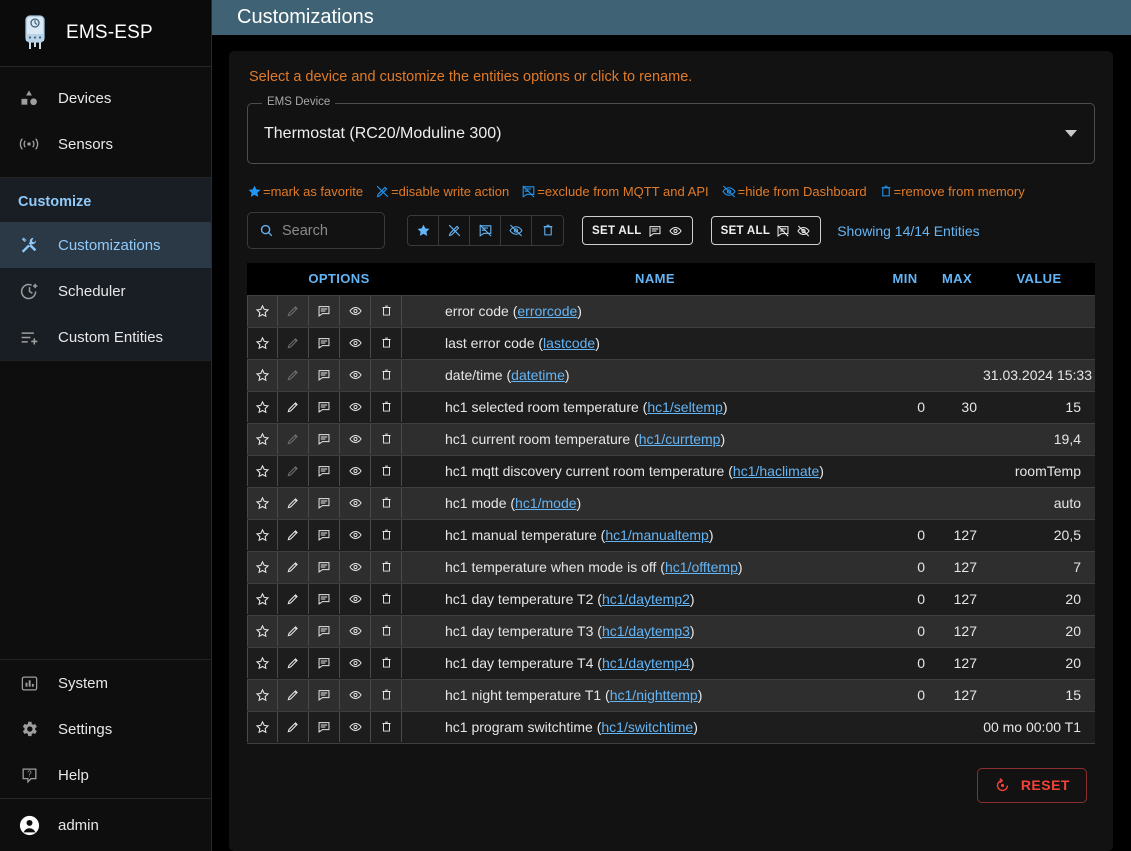 The width and height of the screenshot is (1131, 851). Describe the element at coordinates (547, 230) in the screenshot. I see `filter-deleted-button` at that location.